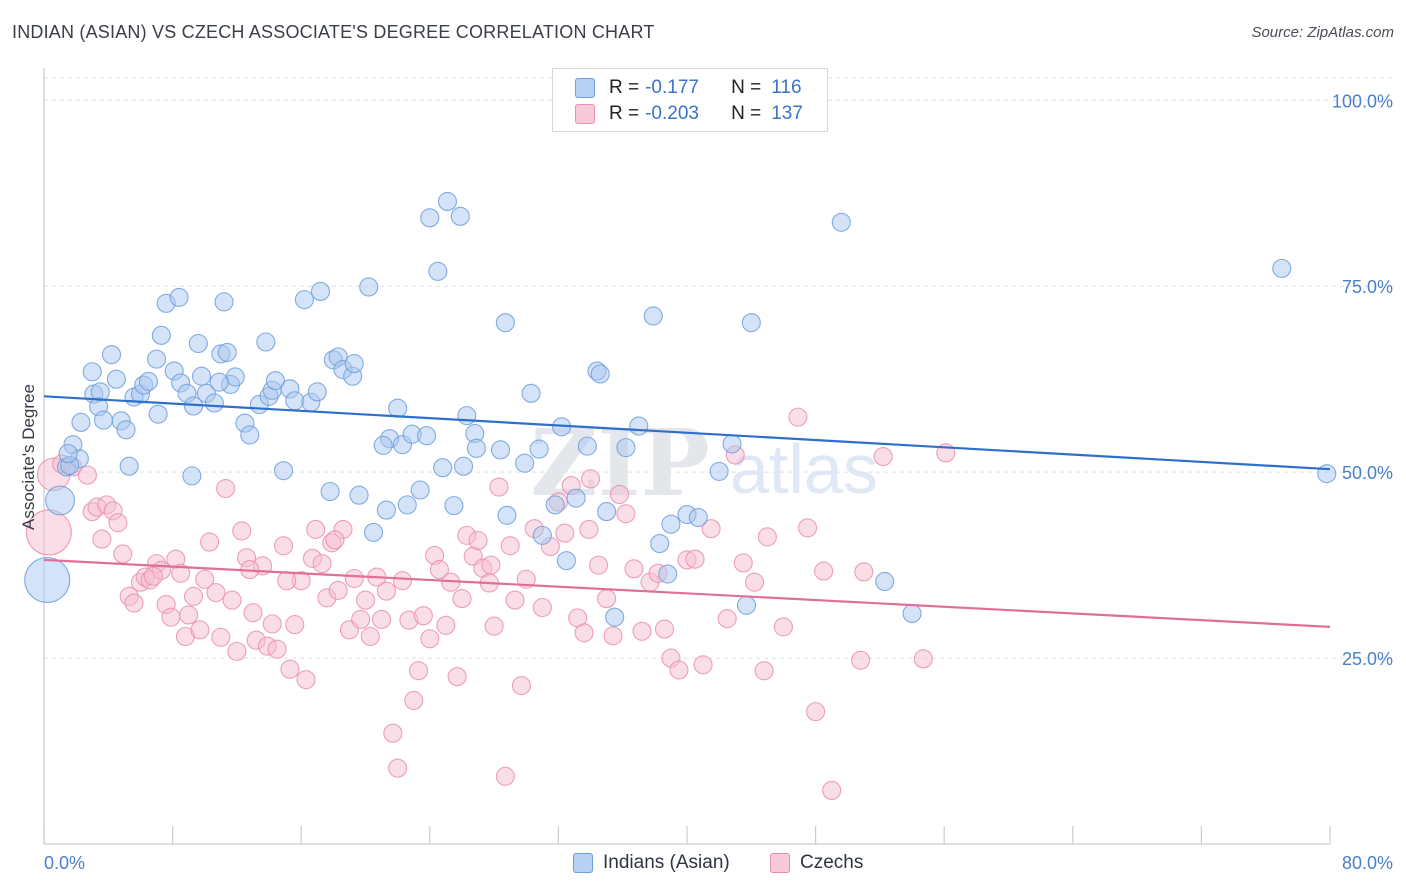  Describe the element at coordinates (689, 114) in the screenshot. I see `legend-row-czechs: R = -0.203 N = 137` at that location.